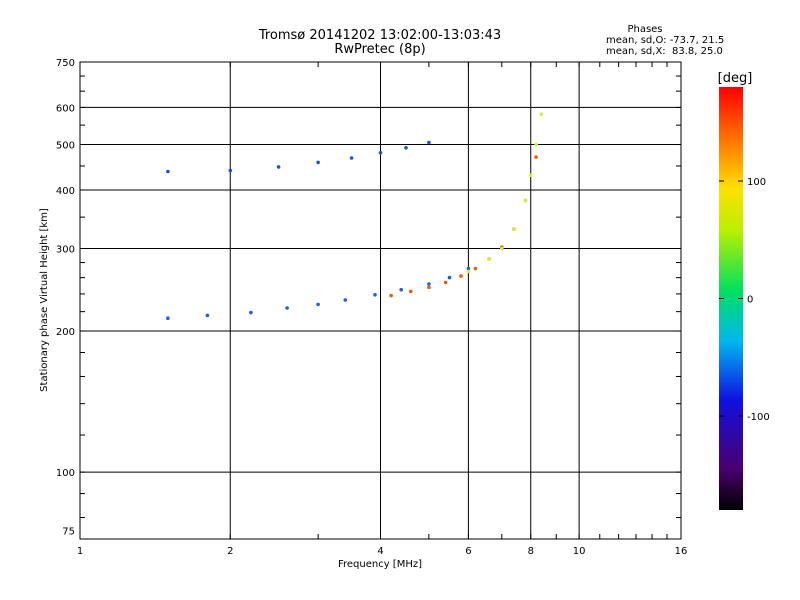  What do you see at coordinates (65, 191) in the screenshot?
I see `y-tick-label: 400` at bounding box center [65, 191].